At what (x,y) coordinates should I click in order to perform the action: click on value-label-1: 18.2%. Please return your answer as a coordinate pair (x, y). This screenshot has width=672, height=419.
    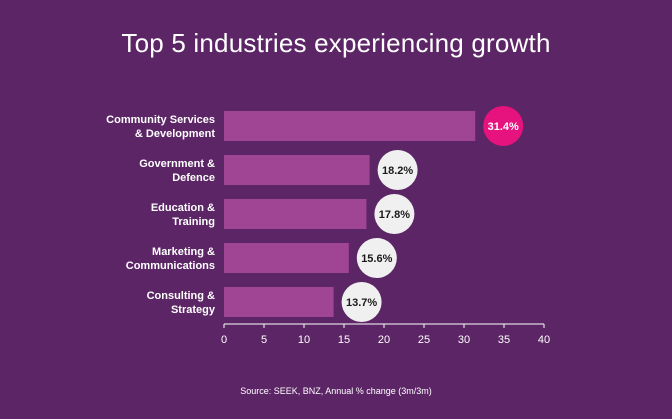
    Looking at the image, I should click on (397, 171).